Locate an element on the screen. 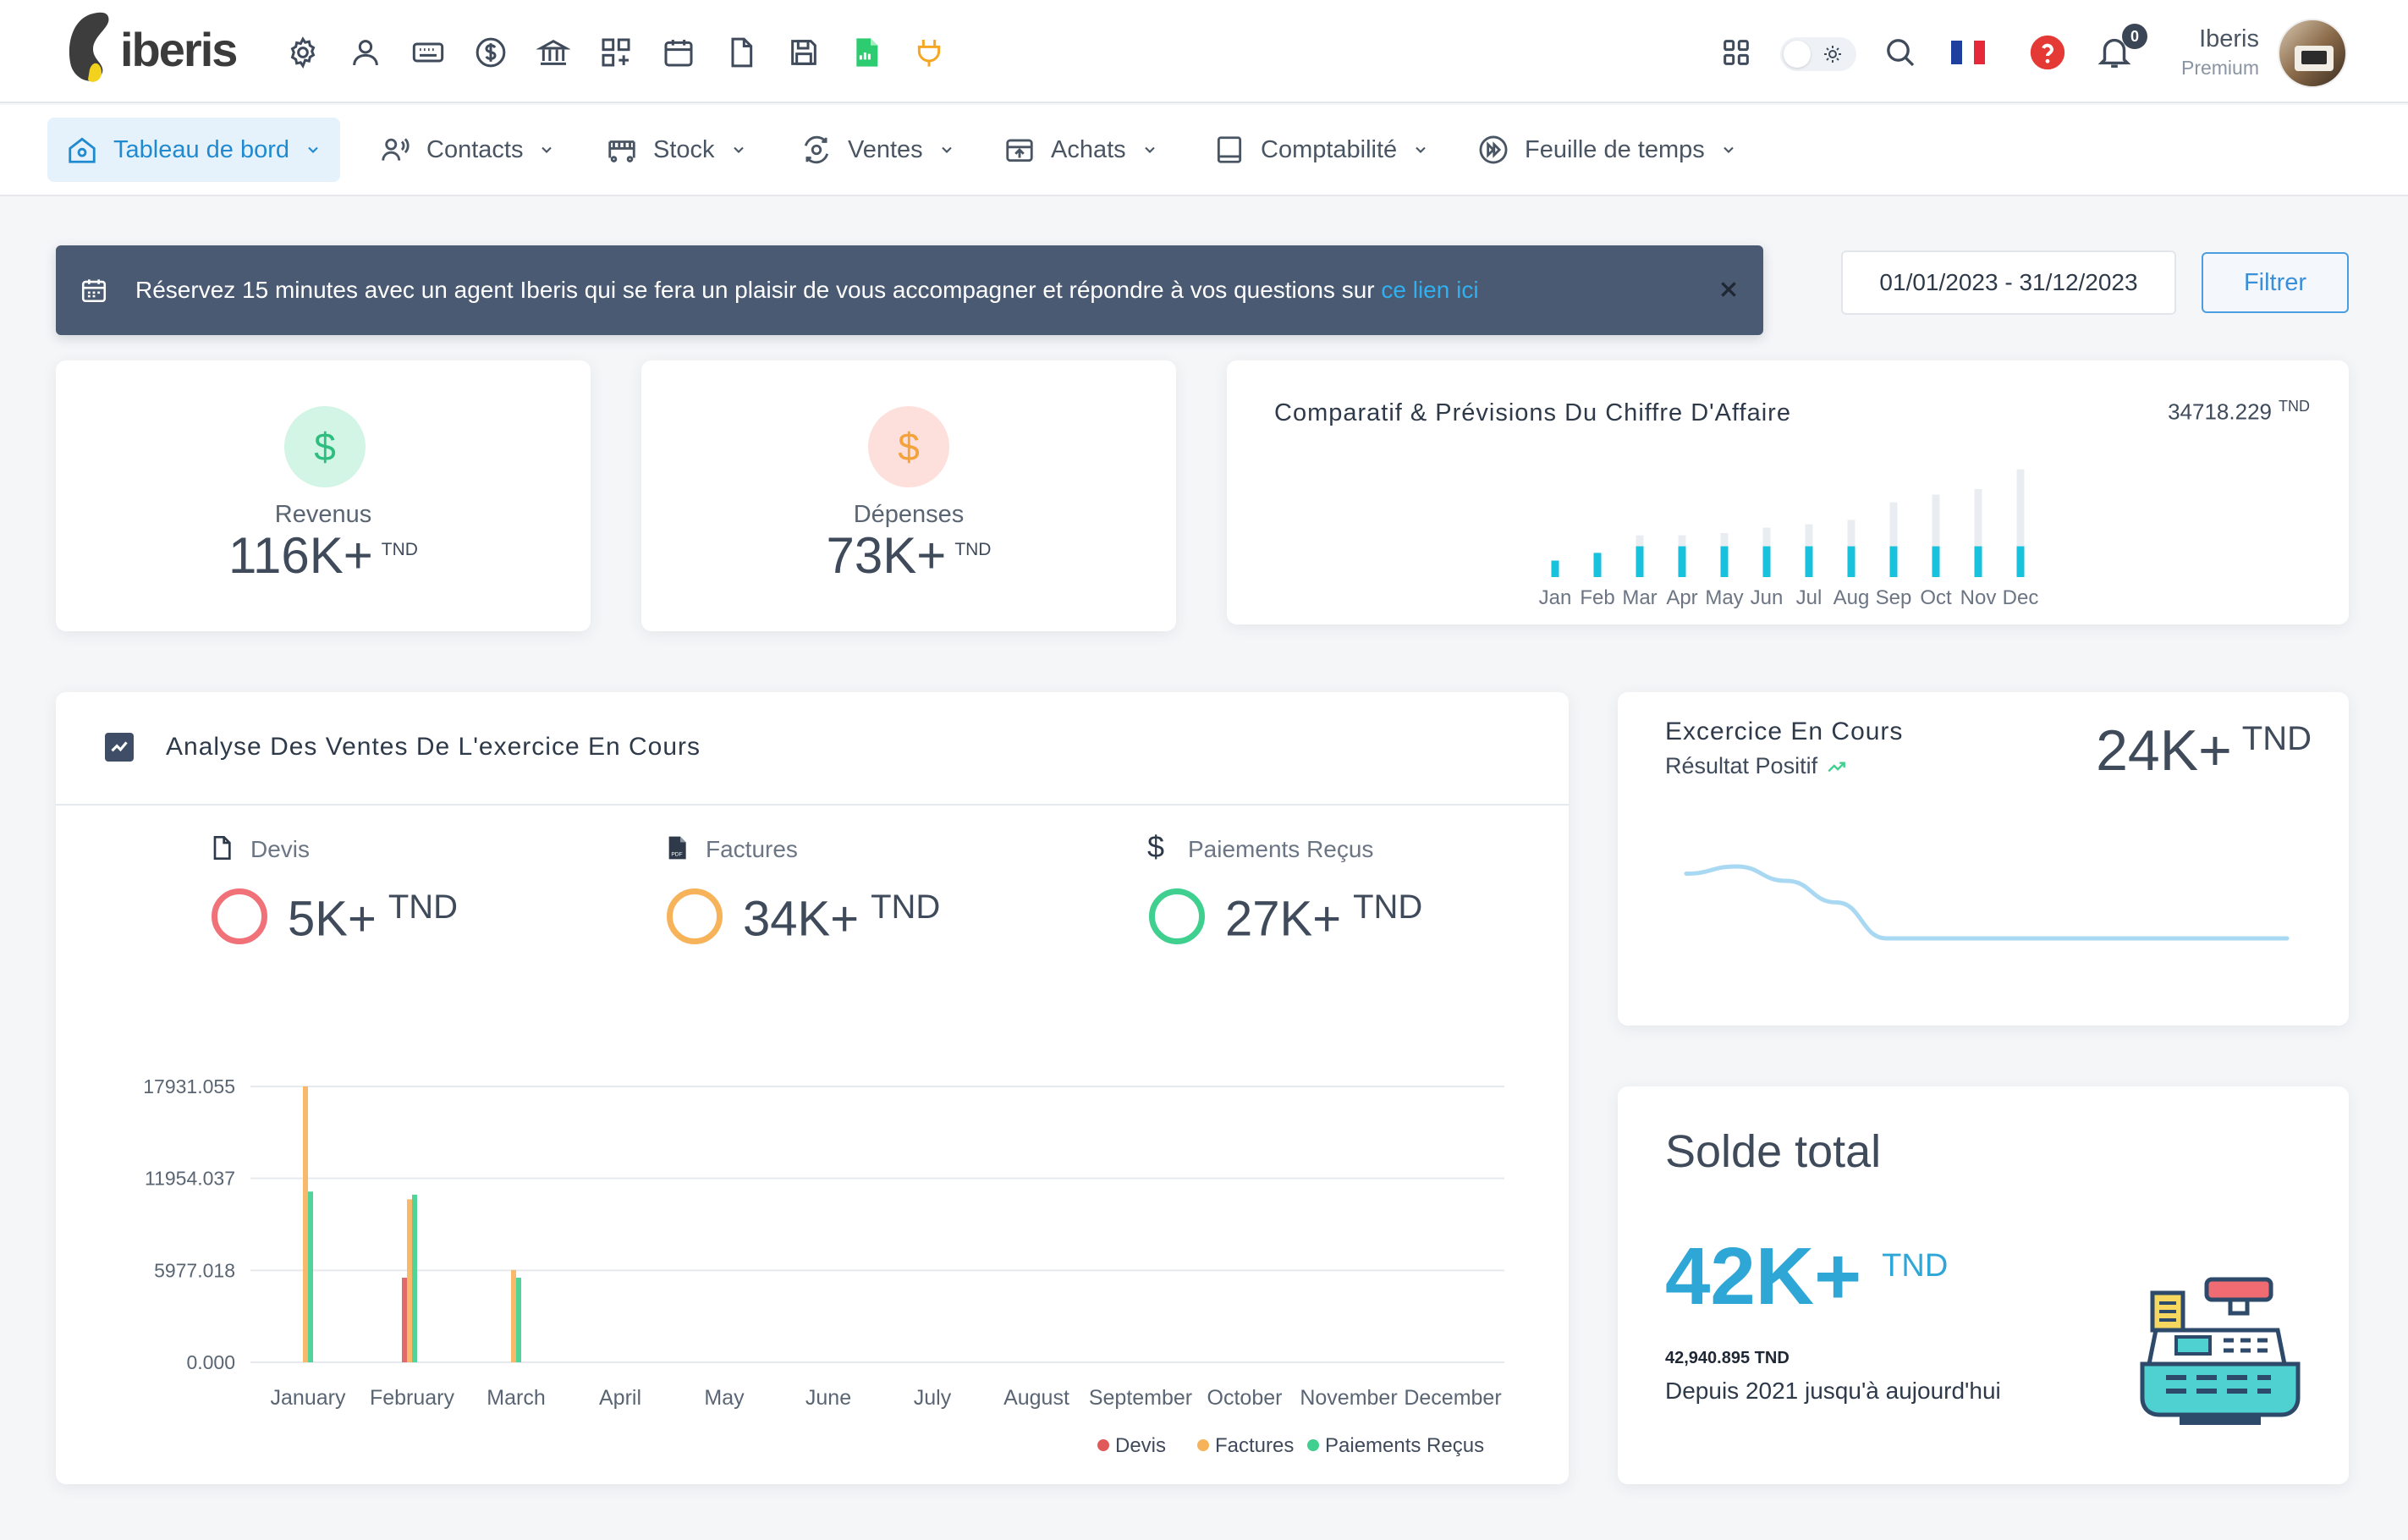 This screenshot has height=1540, width=2408. comparatif-amount: 34718.229 is located at coordinates (2220, 412).